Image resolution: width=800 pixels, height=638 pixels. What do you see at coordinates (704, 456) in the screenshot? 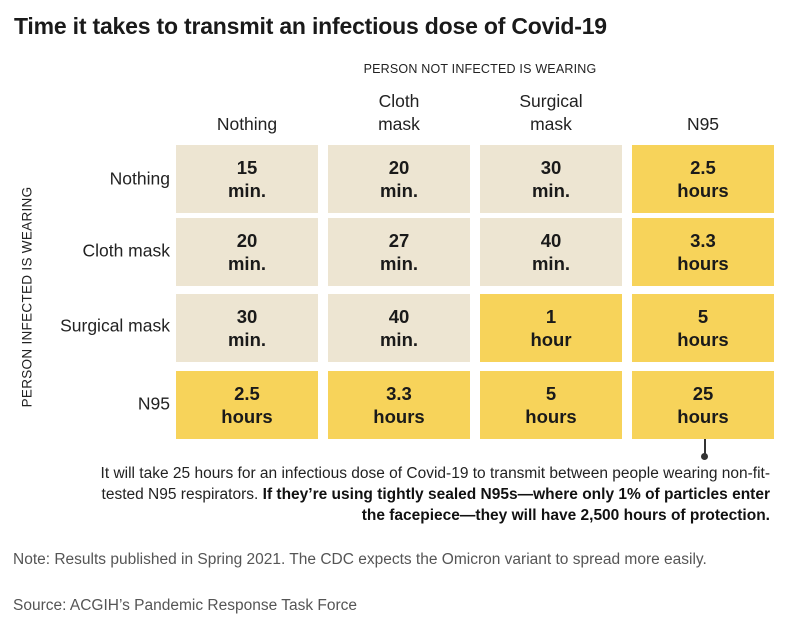
I see `annotation-pointer-dot` at bounding box center [704, 456].